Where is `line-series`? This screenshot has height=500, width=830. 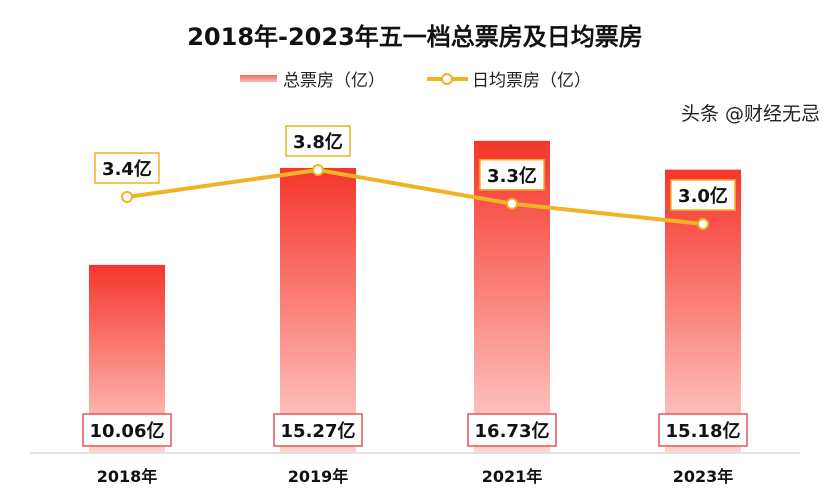
line-series is located at coordinates (415, 197).